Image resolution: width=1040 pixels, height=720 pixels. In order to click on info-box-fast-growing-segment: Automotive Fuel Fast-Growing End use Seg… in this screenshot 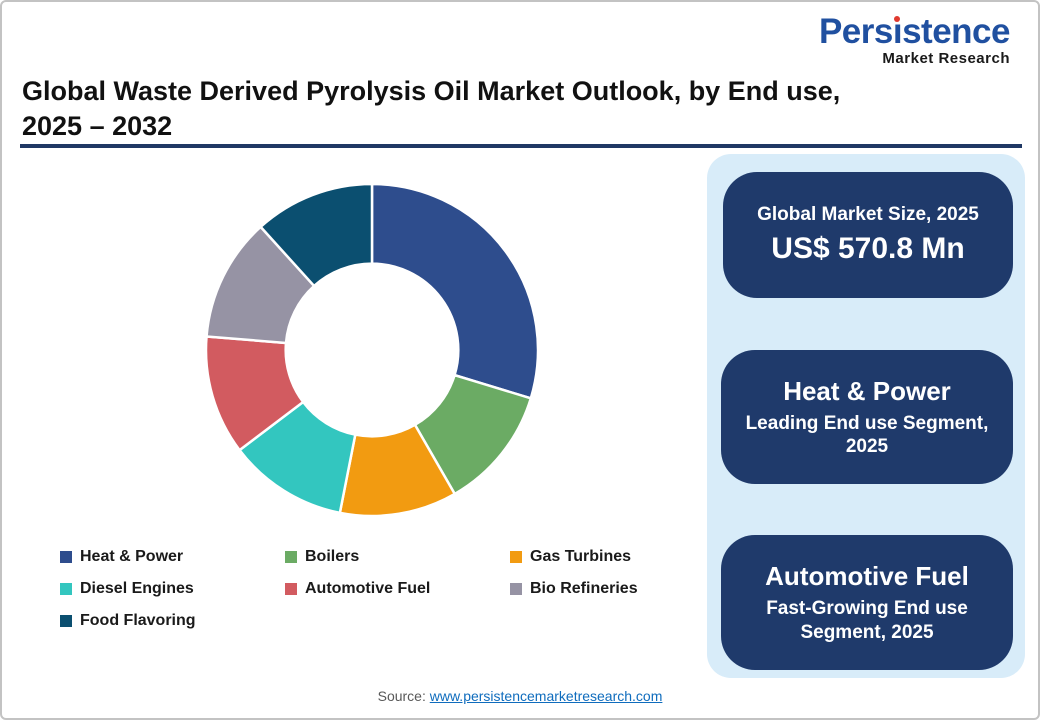, I will do `click(867, 602)`.